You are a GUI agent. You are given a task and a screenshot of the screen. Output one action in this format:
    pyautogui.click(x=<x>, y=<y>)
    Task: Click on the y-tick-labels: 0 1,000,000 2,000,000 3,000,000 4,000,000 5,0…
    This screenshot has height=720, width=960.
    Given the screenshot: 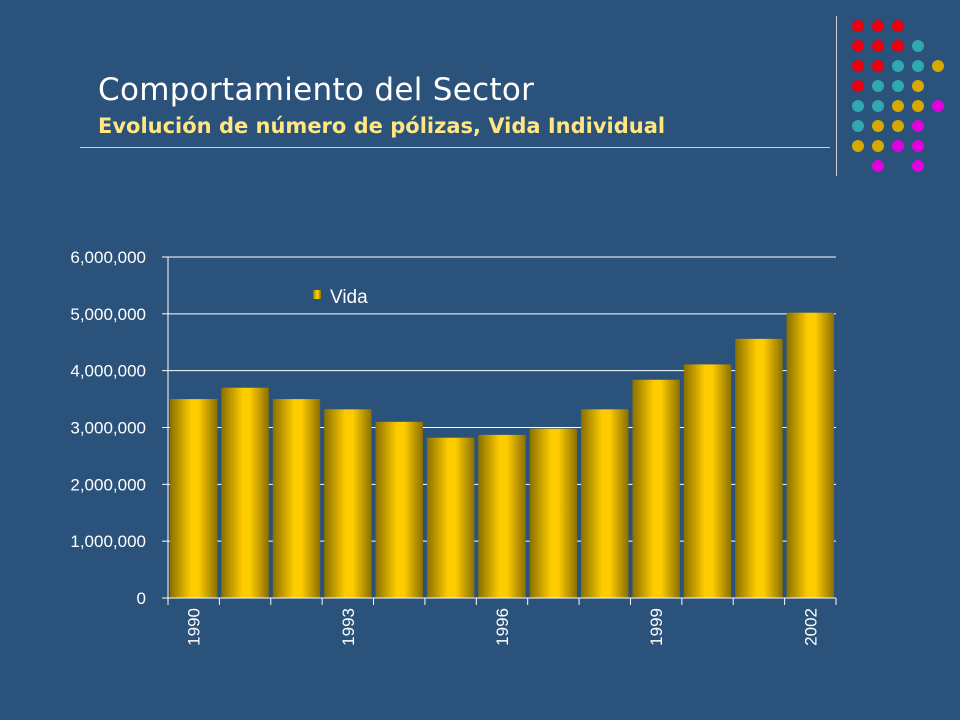 What is the action you would take?
    pyautogui.click(x=108, y=428)
    